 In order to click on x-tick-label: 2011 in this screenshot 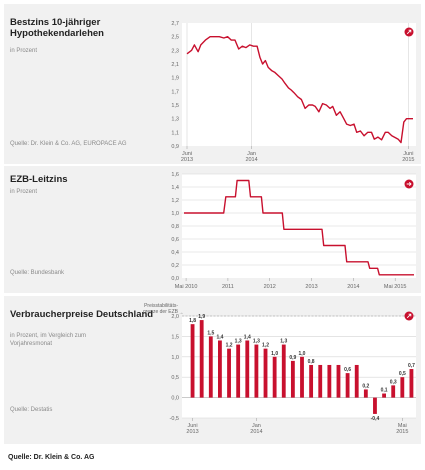, I will do `click(228, 287)`.